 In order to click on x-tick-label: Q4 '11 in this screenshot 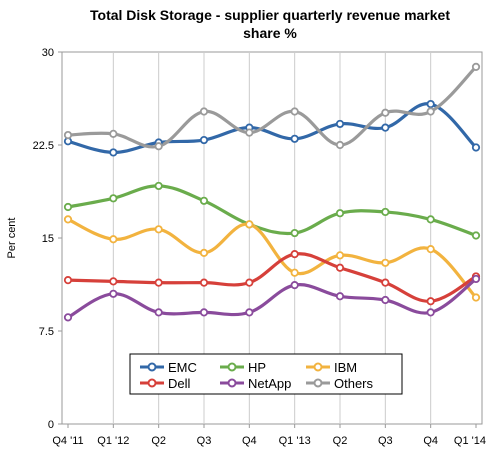, I will do `click(67, 441)`.